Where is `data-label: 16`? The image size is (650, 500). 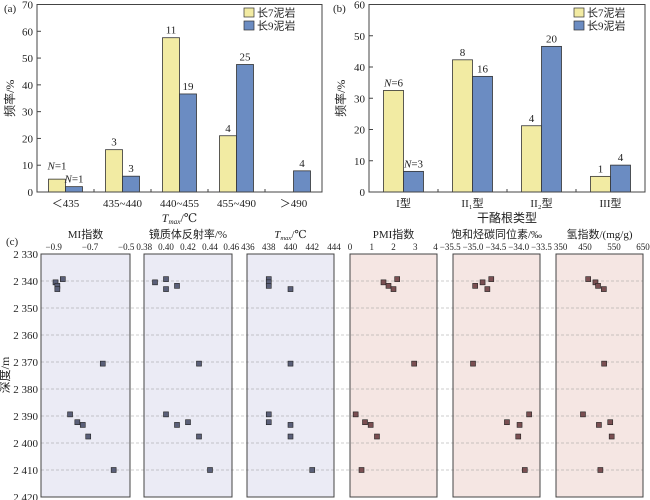
data-label: 16 is located at coordinates (483, 69).